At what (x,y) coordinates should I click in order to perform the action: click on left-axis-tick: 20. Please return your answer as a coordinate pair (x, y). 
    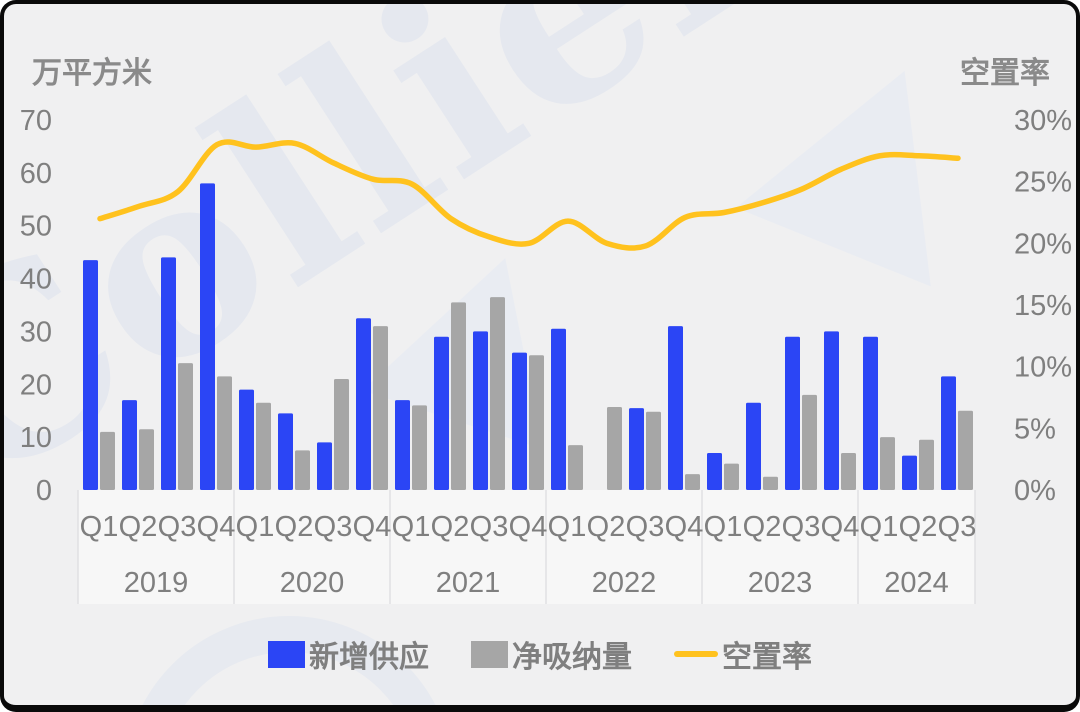
    Looking at the image, I should click on (36, 385).